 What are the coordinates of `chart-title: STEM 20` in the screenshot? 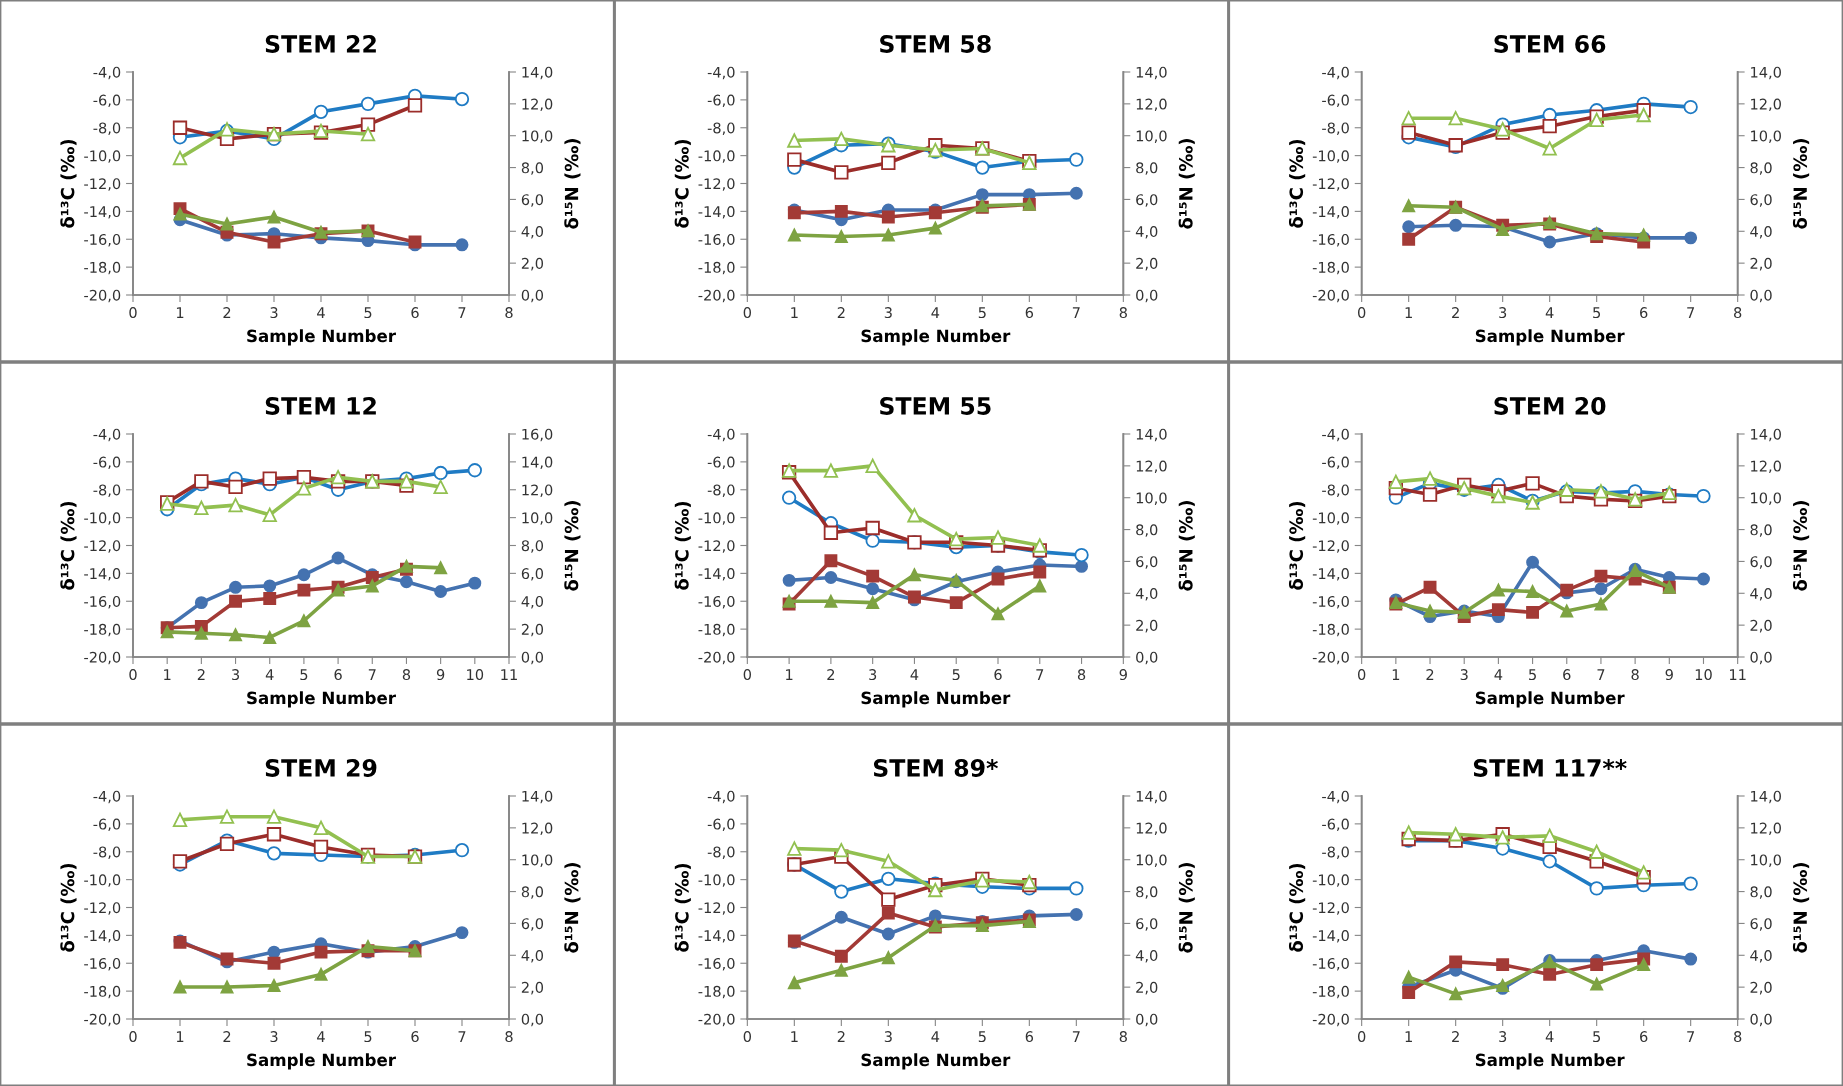 It's located at (1550, 406).